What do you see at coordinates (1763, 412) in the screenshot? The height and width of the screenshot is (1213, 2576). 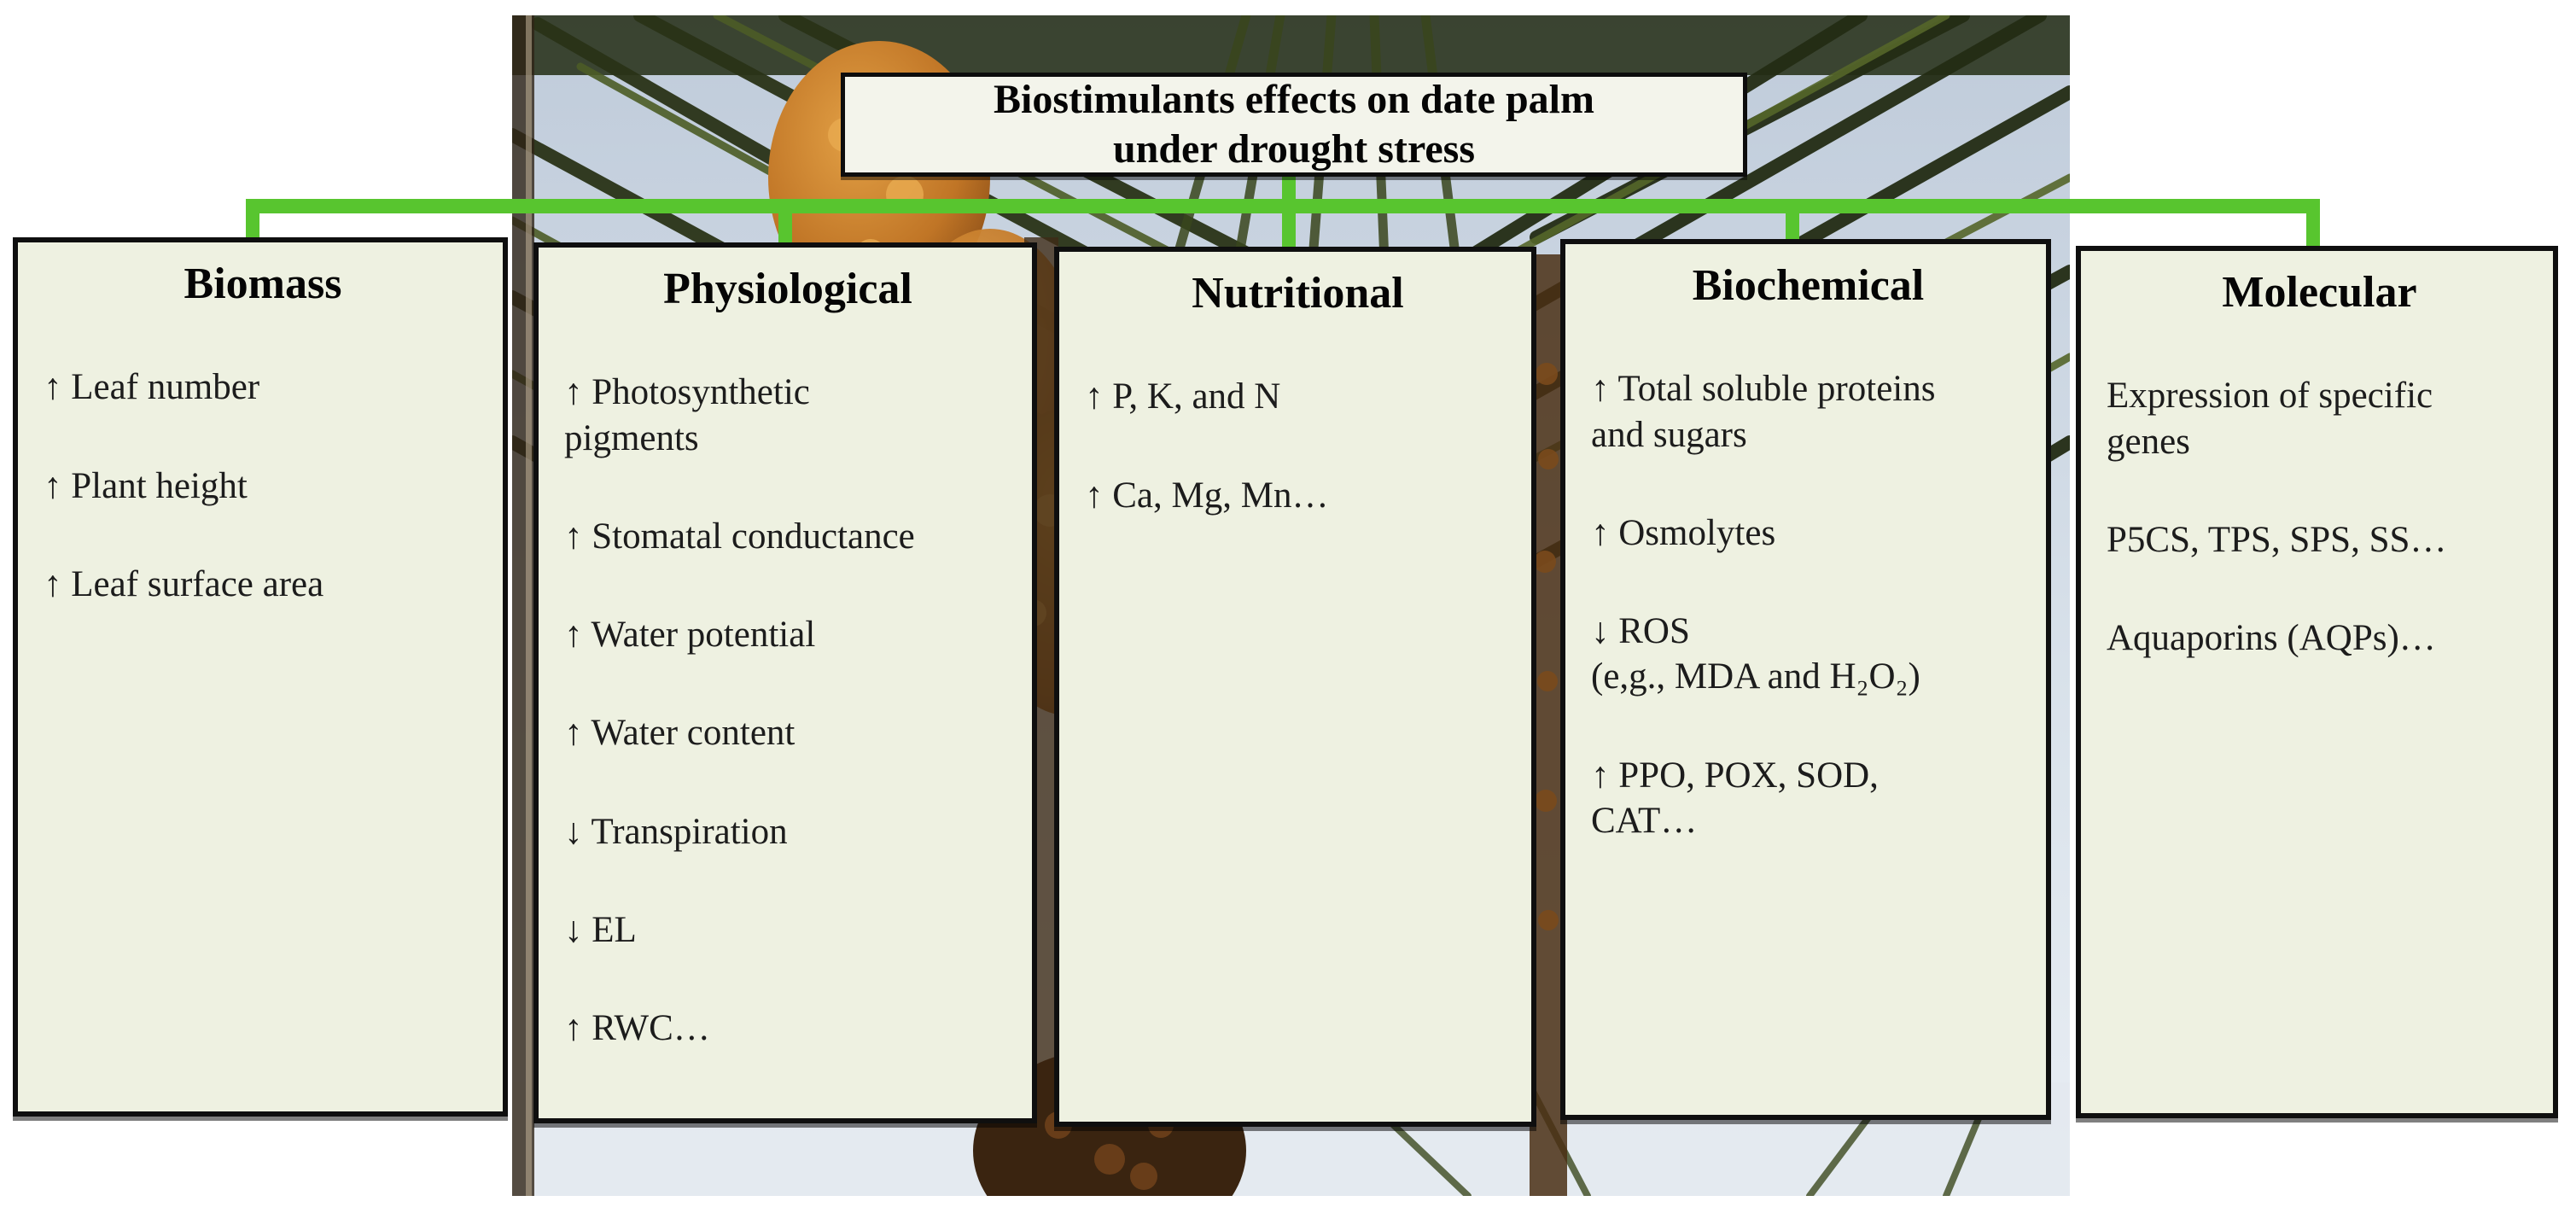 I see `effect-item: ↑ Total soluble proteins and sugars` at bounding box center [1763, 412].